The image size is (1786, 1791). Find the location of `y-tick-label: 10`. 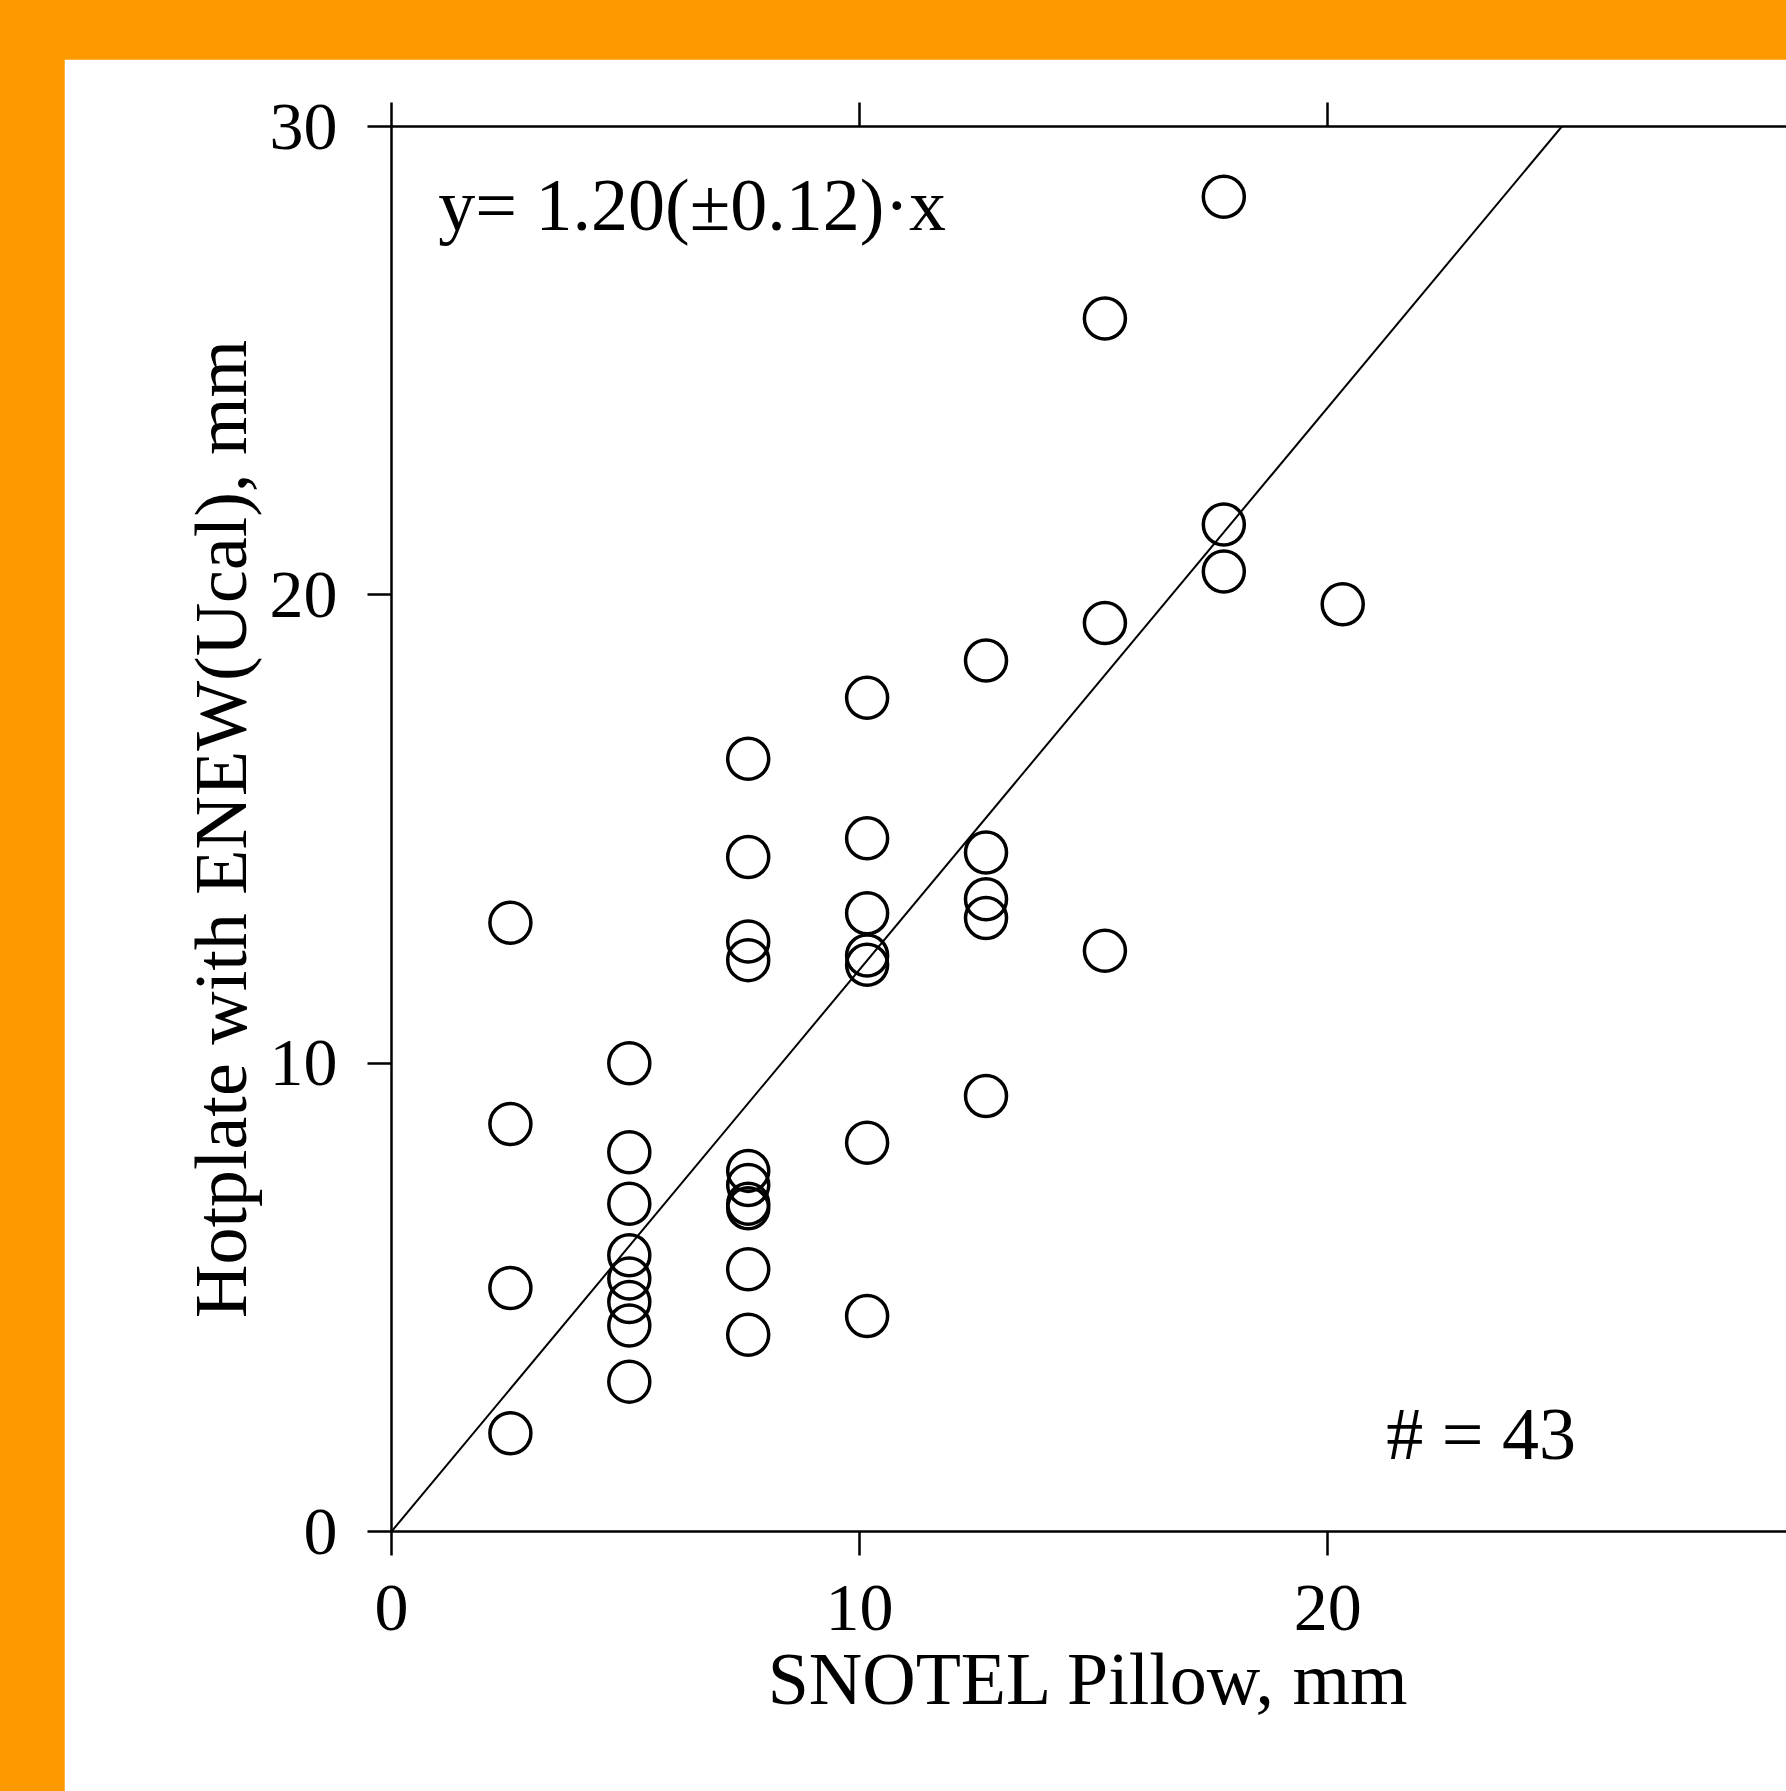

y-tick-label: 10 is located at coordinates (303, 1062).